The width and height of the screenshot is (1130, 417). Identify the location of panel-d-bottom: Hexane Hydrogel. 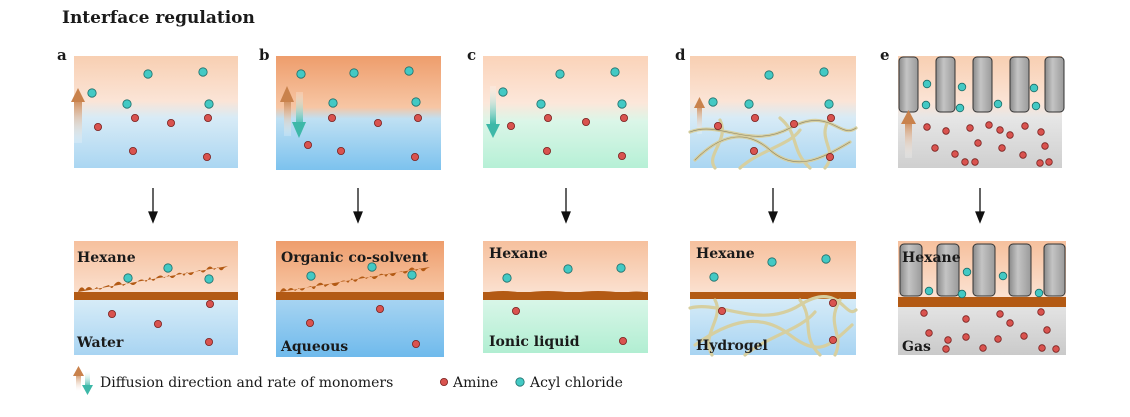
(773, 299).